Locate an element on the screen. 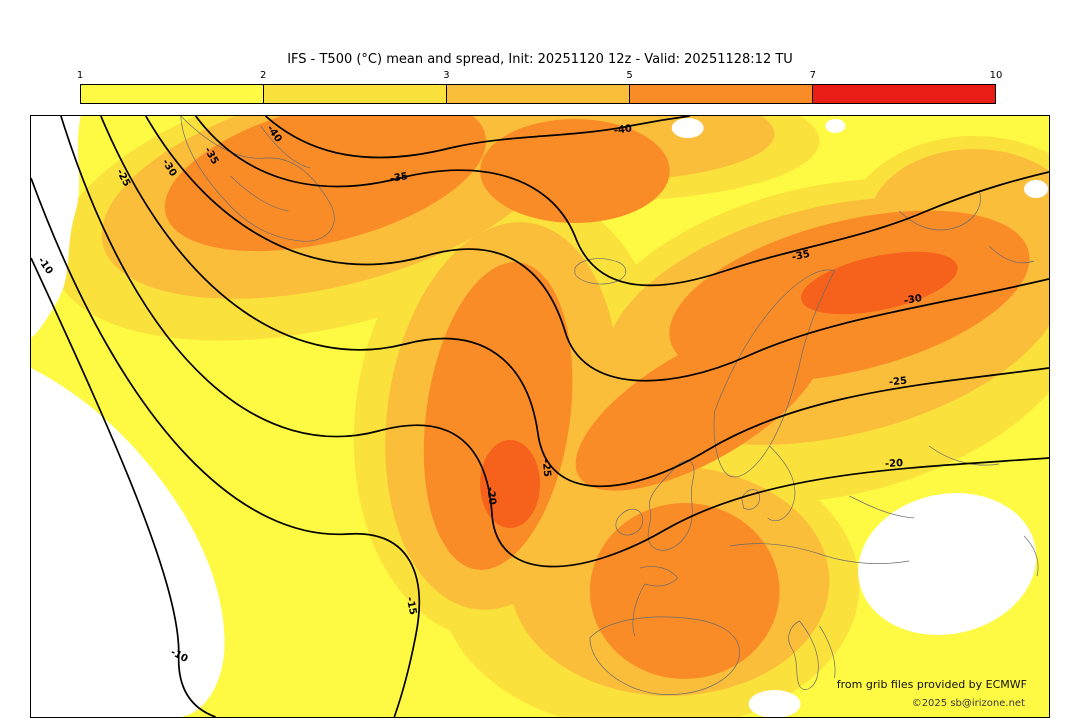  colorbar-tick: 2 is located at coordinates (263, 75).